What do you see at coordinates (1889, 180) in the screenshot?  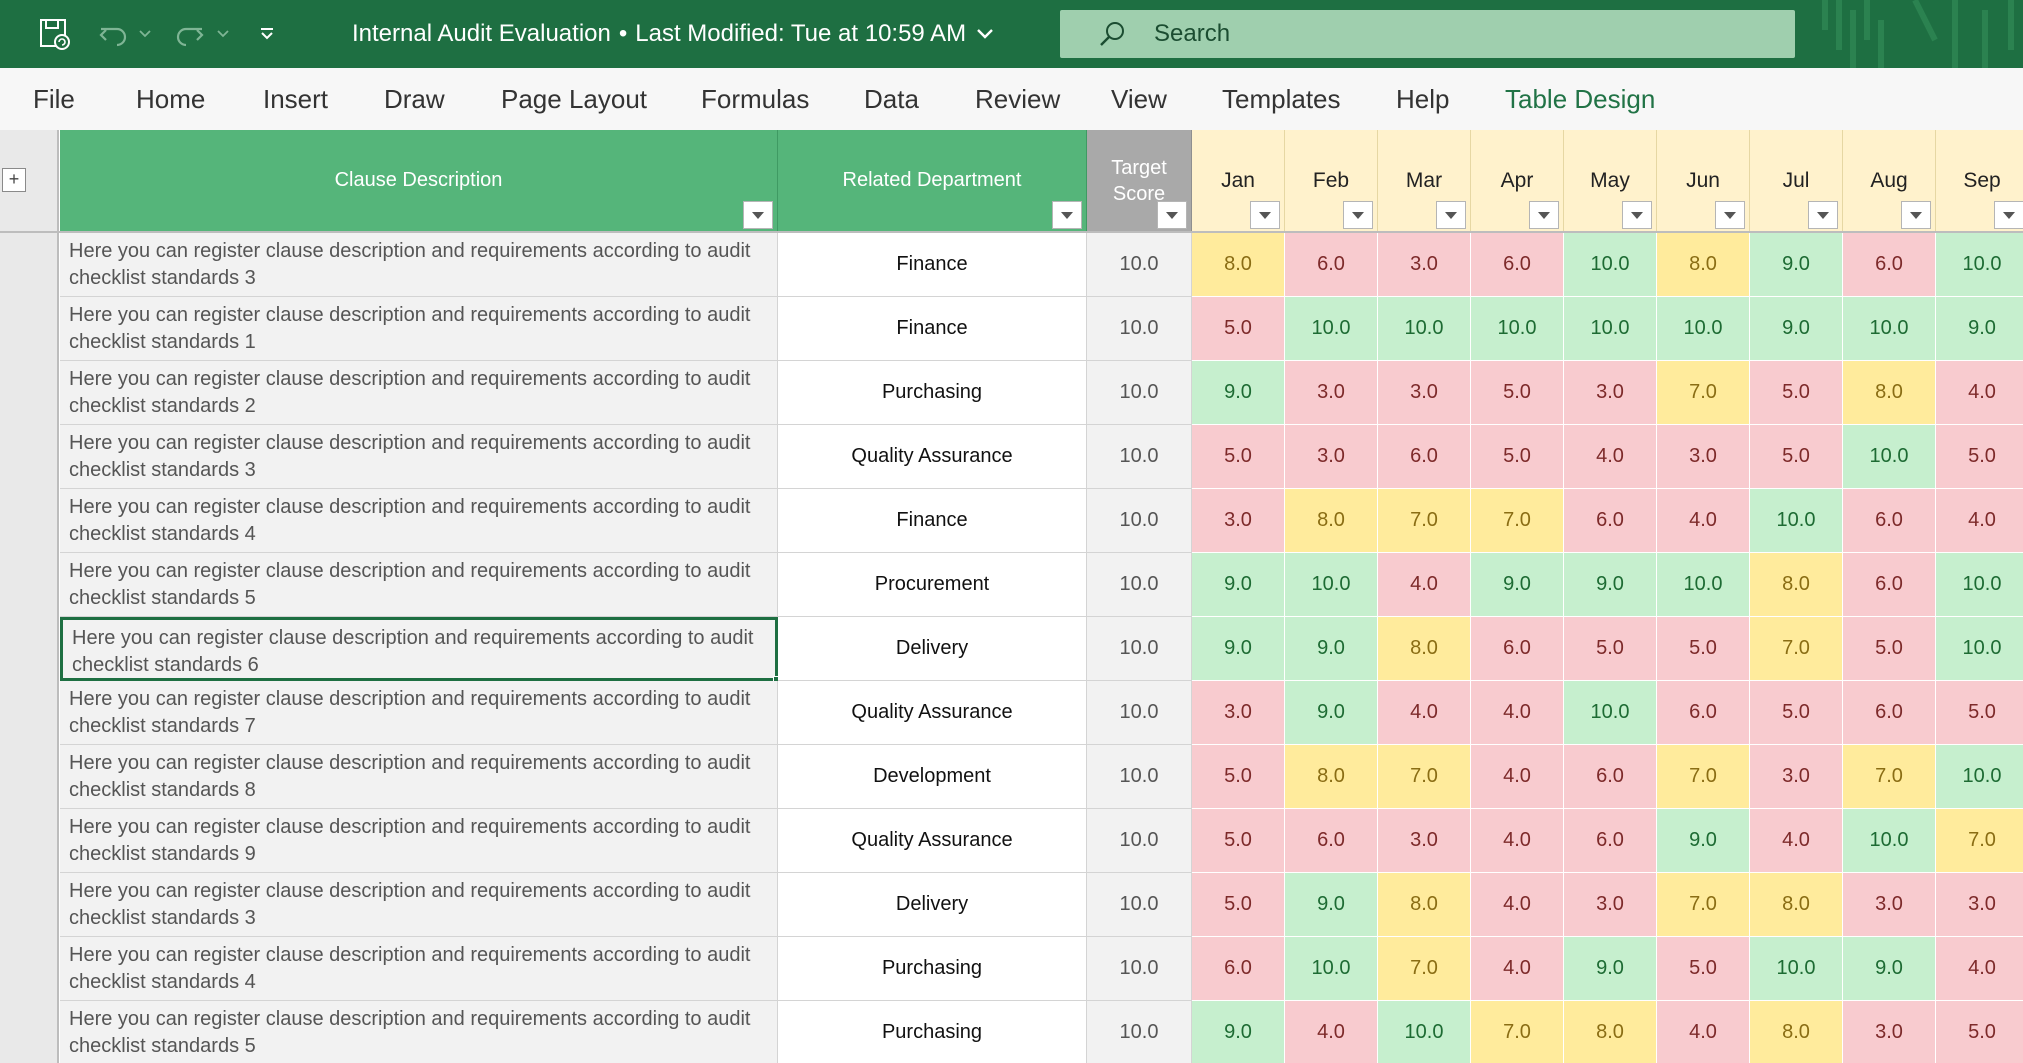 I see `header-month-aug: Aug` at bounding box center [1889, 180].